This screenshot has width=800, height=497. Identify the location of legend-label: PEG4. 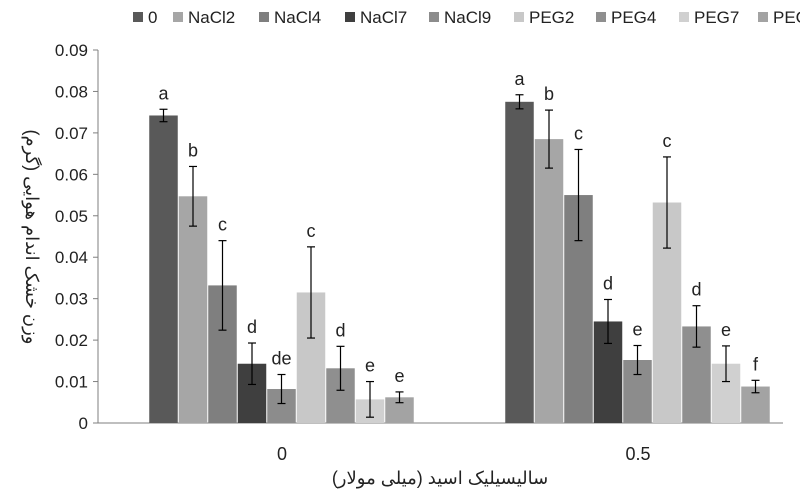
(633, 17).